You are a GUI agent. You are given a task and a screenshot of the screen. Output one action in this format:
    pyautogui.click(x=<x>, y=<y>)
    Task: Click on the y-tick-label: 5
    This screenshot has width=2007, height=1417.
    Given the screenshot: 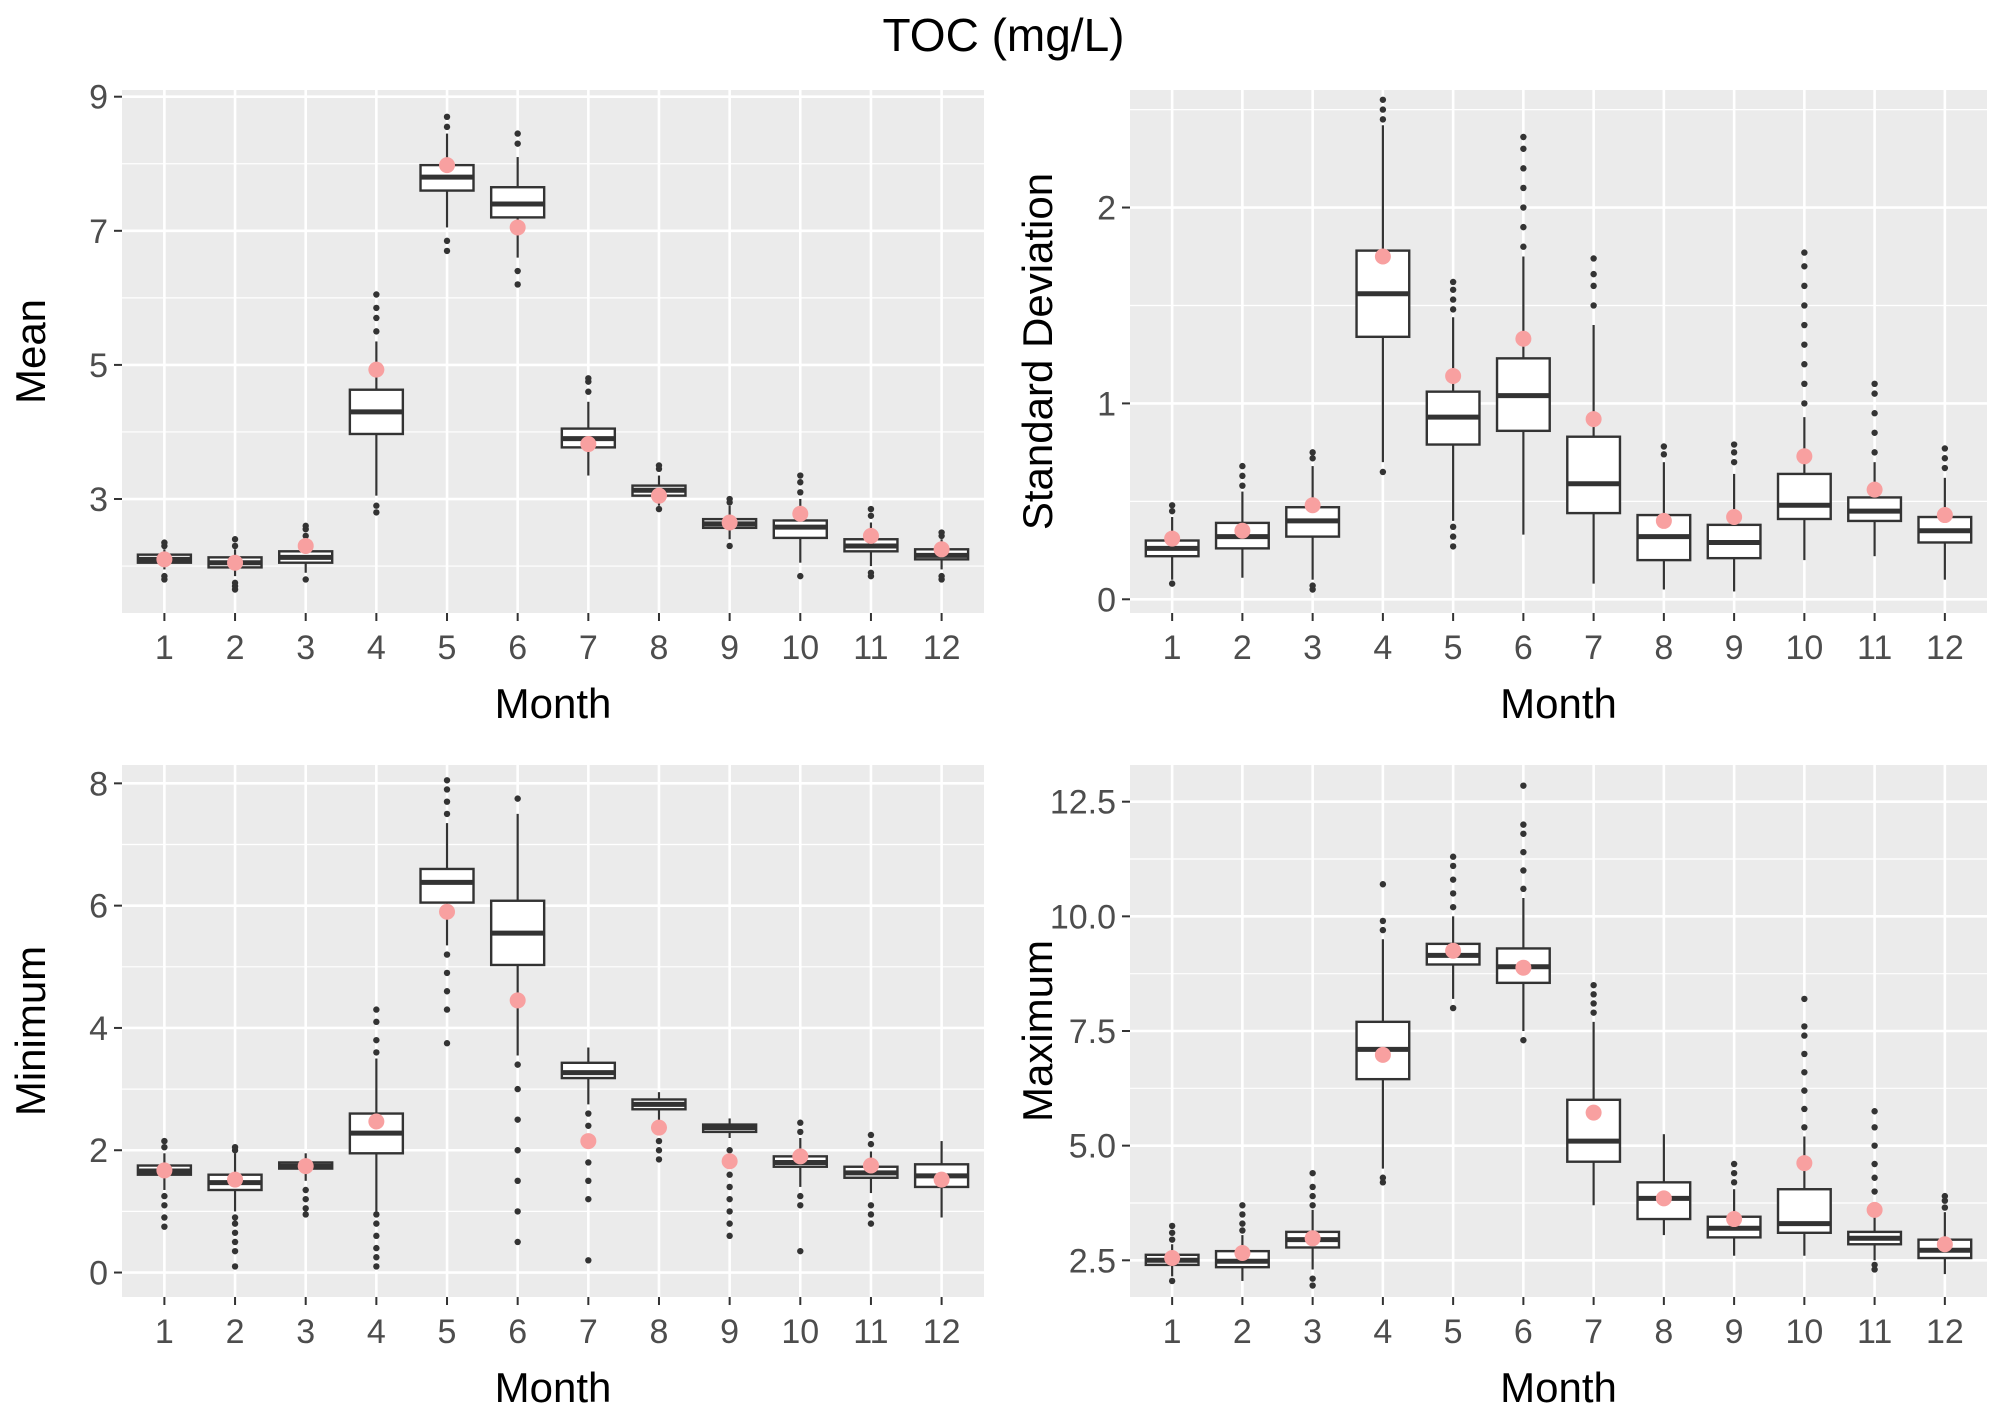 What is the action you would take?
    pyautogui.click(x=98, y=366)
    